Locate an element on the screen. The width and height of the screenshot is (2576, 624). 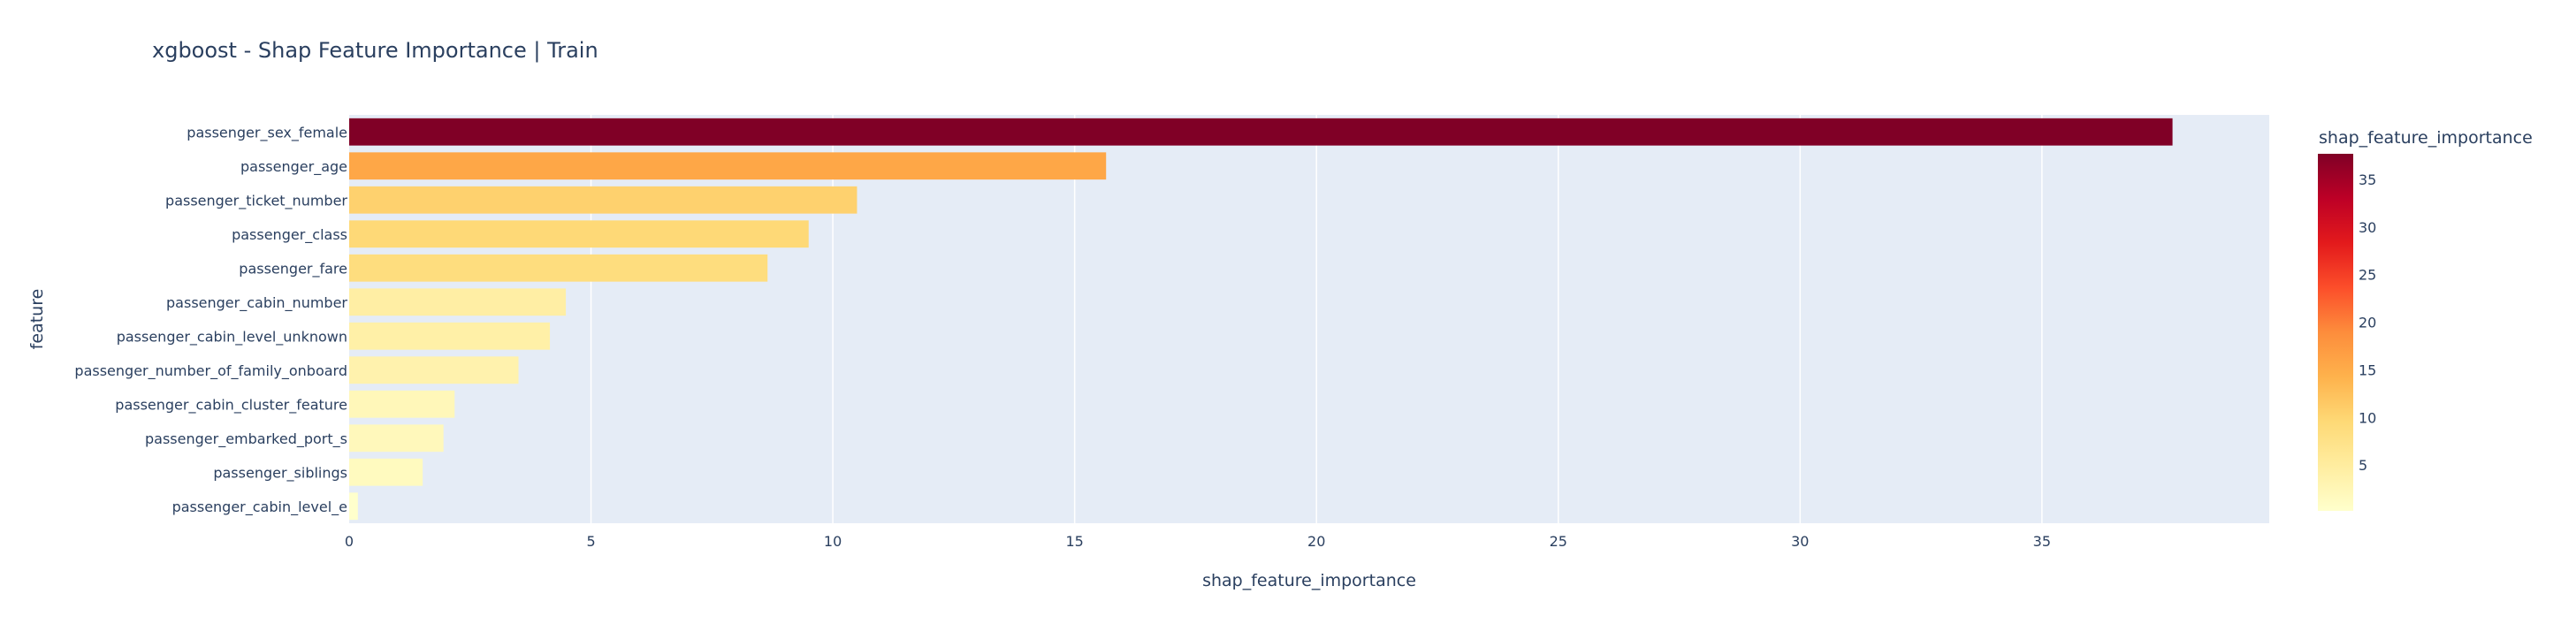
bar-passenger_cabin_level_e is located at coordinates (353, 506).